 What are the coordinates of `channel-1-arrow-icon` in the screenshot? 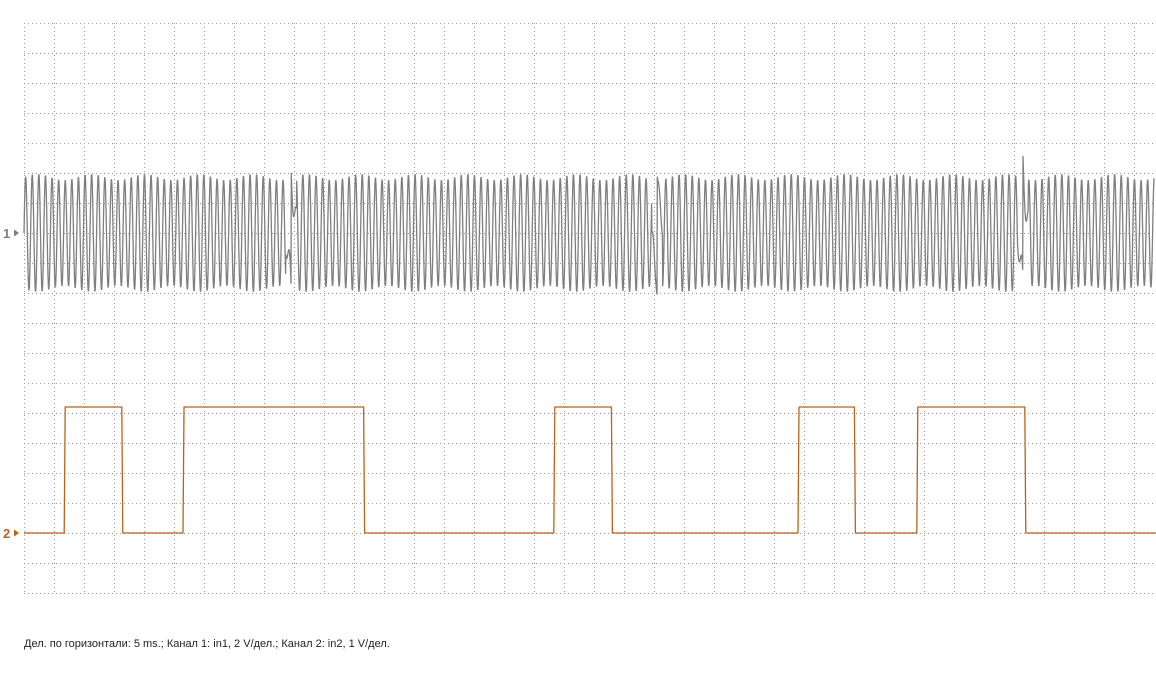 It's located at (16, 233).